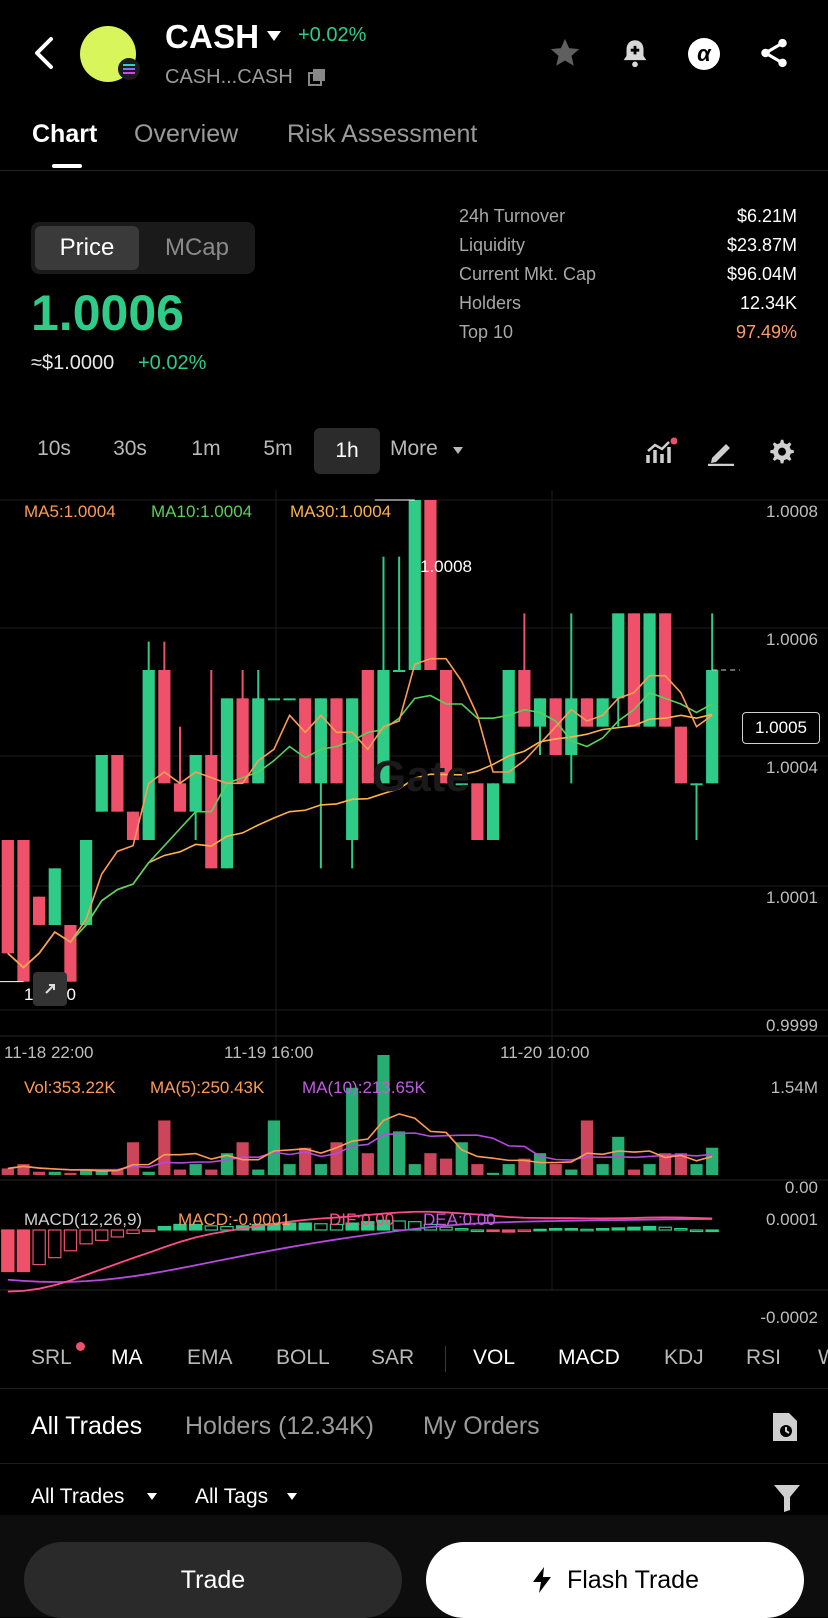 Image resolution: width=828 pixels, height=1618 pixels. I want to click on settings-gear-icon, so click(781, 452).